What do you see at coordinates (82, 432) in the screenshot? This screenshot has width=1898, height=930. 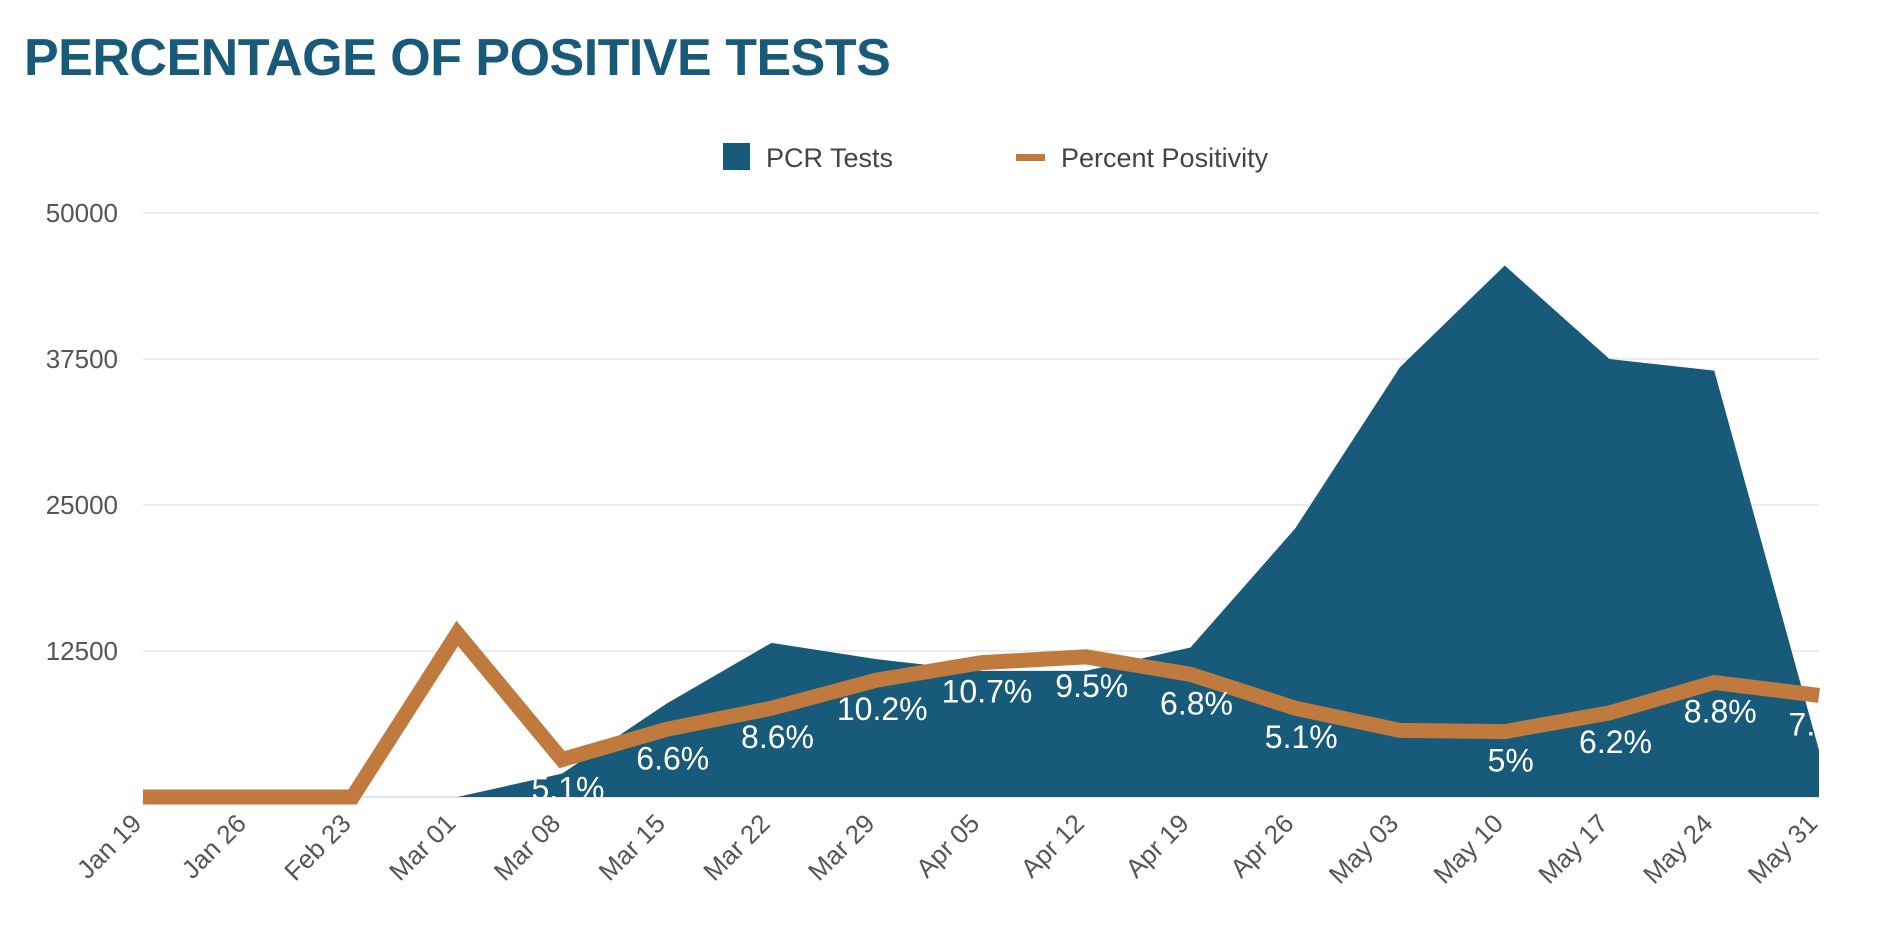 I see `y-axis: 12500 25000 37500 50000` at bounding box center [82, 432].